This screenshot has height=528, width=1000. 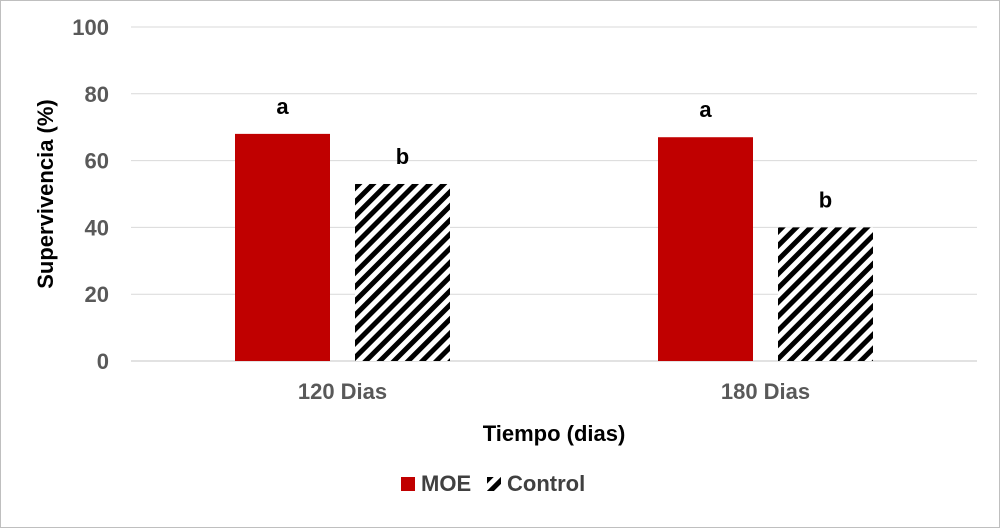 I want to click on legend-swatch-control, so click(x=494, y=484).